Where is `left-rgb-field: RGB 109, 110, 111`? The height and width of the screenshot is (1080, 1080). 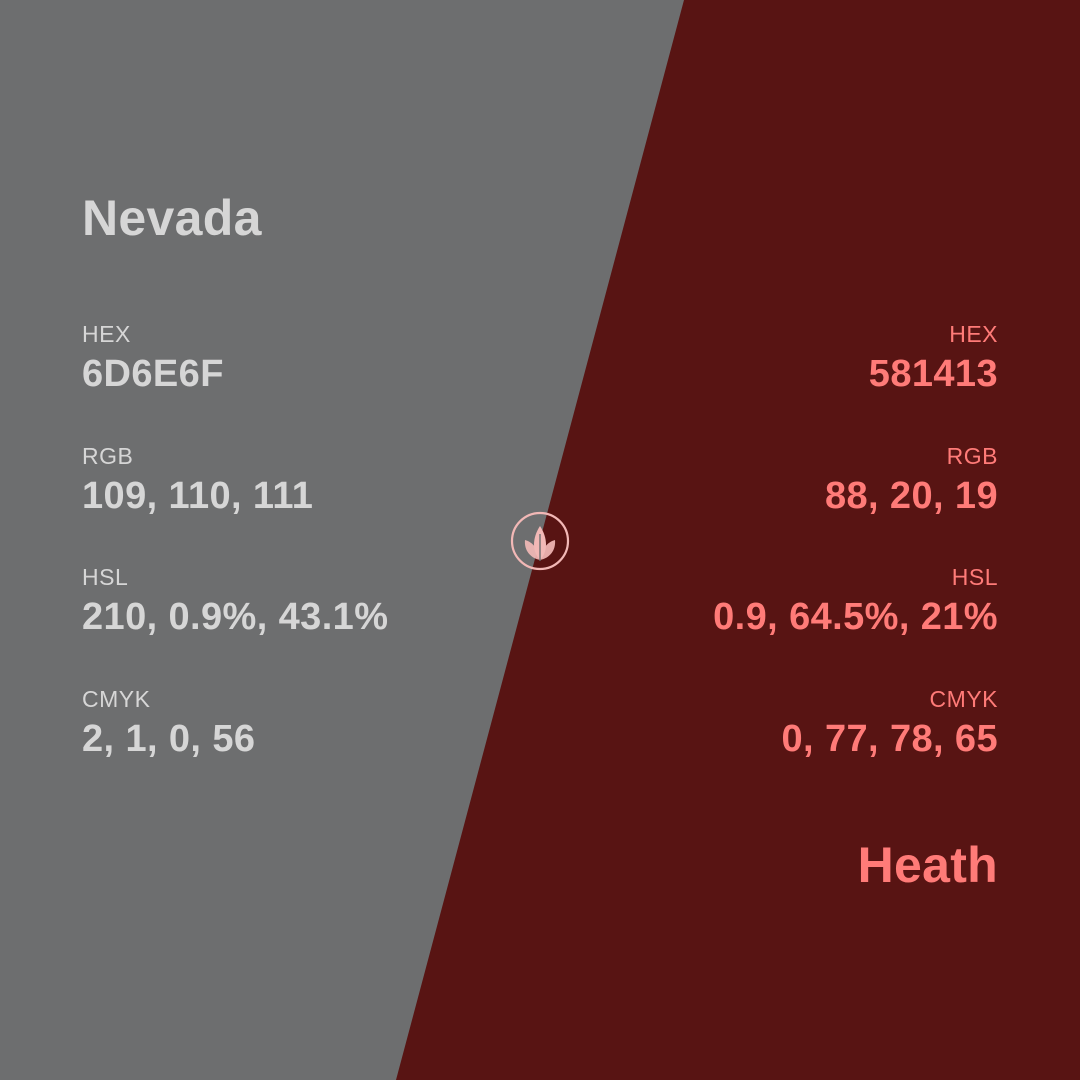
left-rgb-field: RGB 109, 110, 111 is located at coordinates (198, 480).